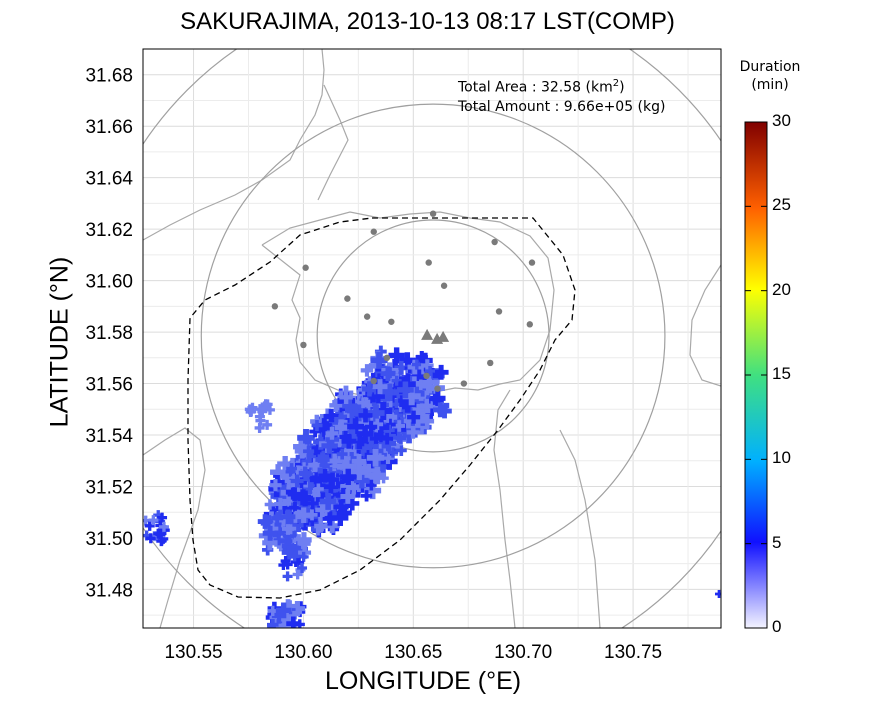 The width and height of the screenshot is (875, 723). Describe the element at coordinates (562, 107) in the screenshot. I see `total-amount-text: Total Amount : 9.66e+05 (kg)` at that location.